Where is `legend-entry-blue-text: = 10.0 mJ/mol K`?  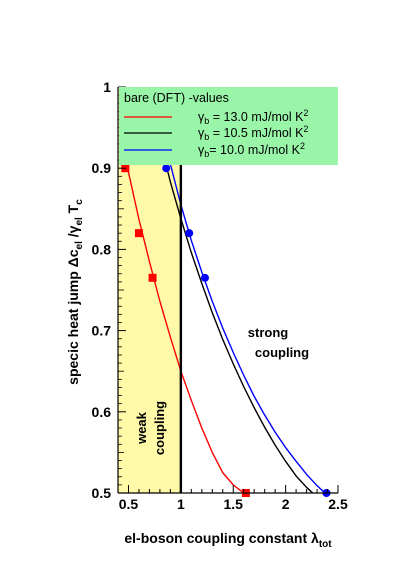
legend-entry-blue-text: = 10.0 mJ/mol K is located at coordinates (254, 150).